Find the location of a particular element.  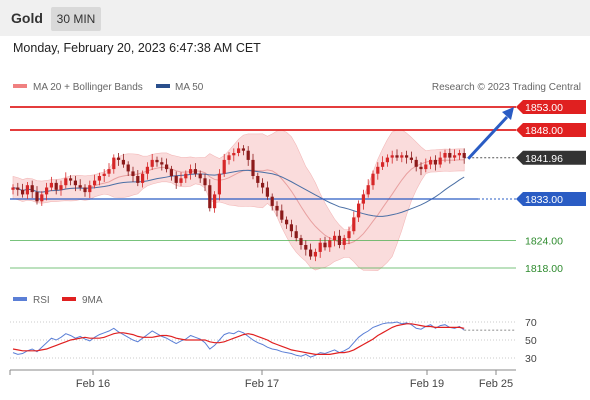

ma-bollinger-legend-swatch is located at coordinates (20, 86).